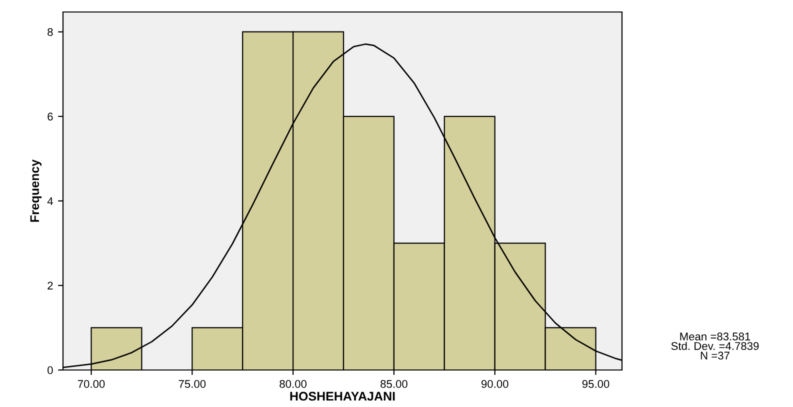 The width and height of the screenshot is (793, 407). Describe the element at coordinates (596, 384) in the screenshot. I see `x-tick-label: 95.00` at that location.